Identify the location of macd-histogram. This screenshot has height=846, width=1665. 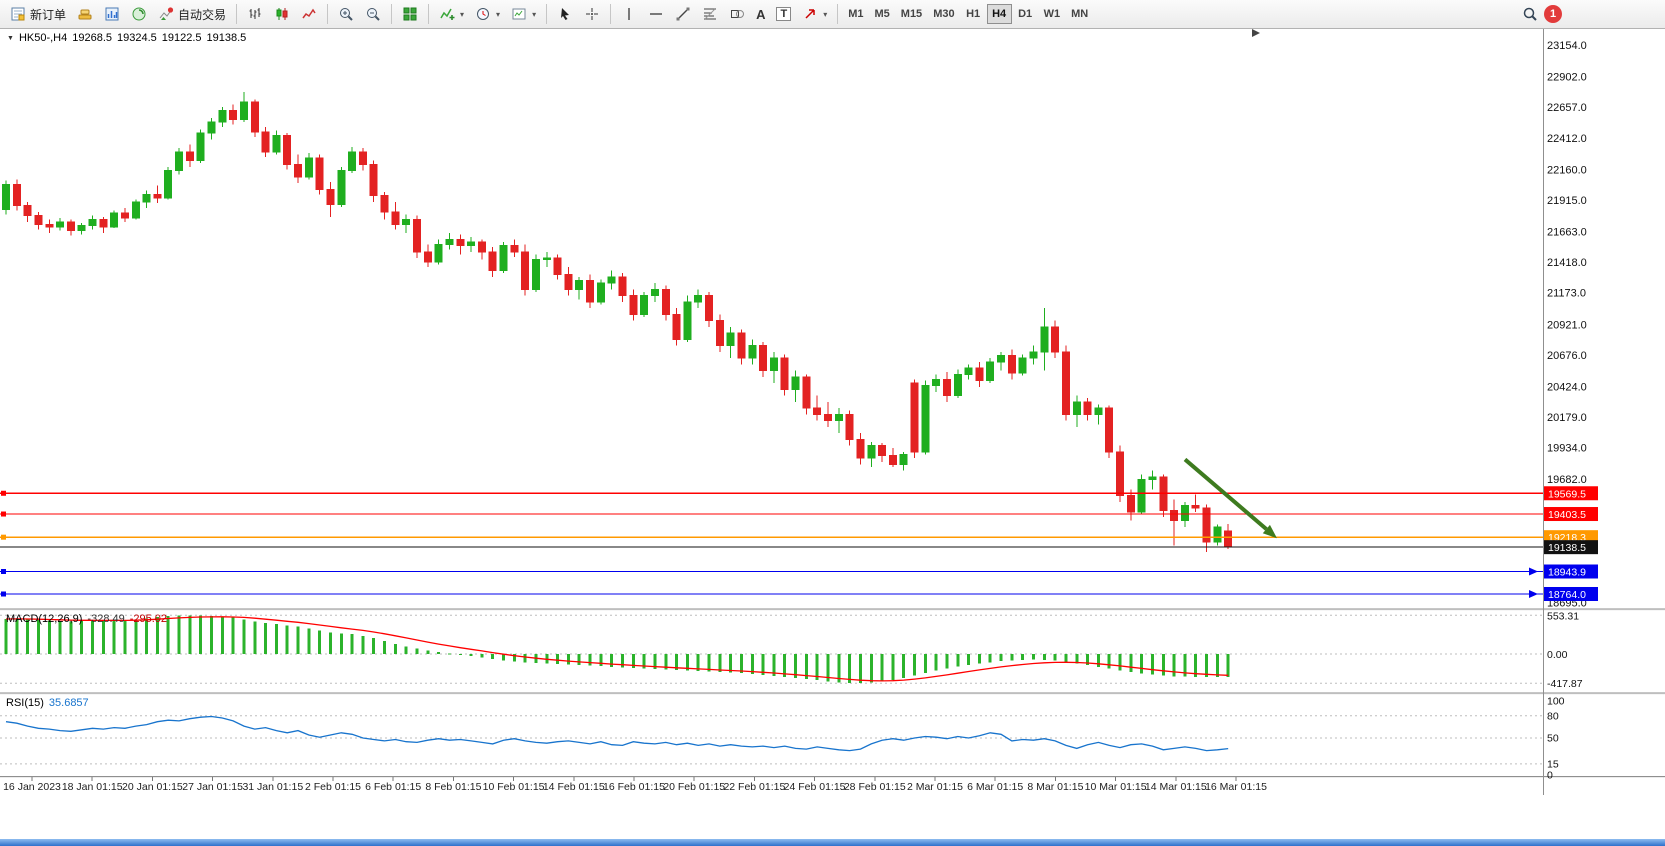
(617, 649).